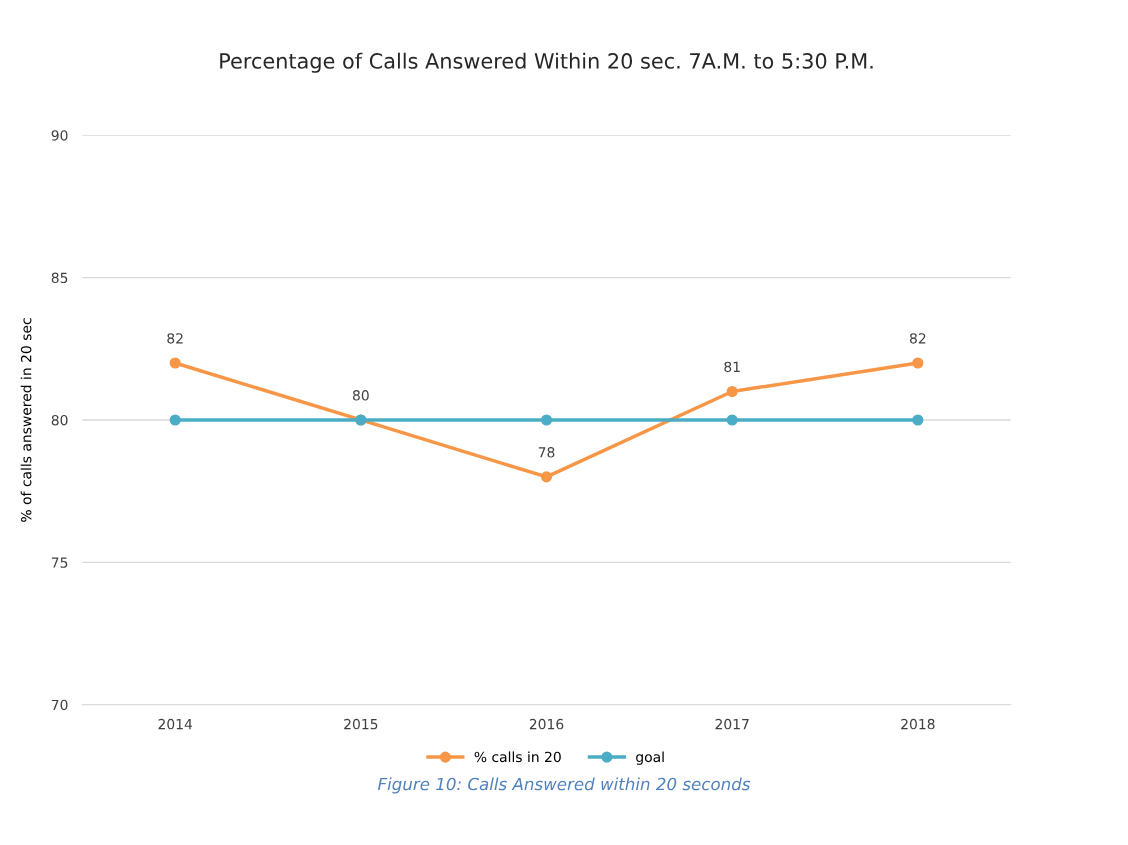  Describe the element at coordinates (59, 705) in the screenshot. I see `y-tick-label: 70` at that location.